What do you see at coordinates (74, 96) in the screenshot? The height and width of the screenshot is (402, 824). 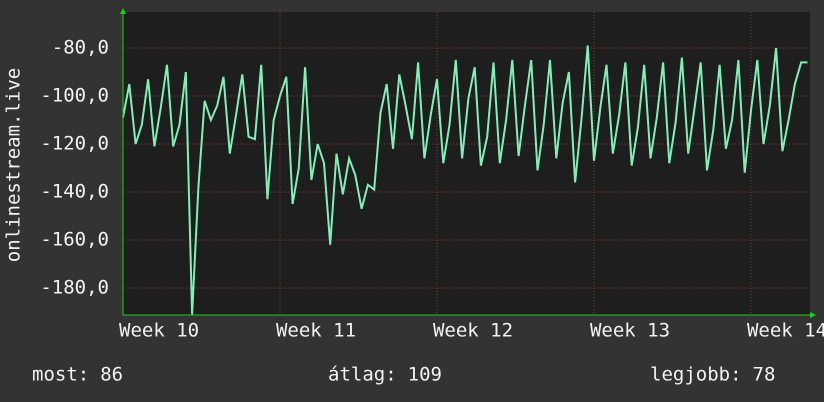 I see `y-tick-label: -100,0` at bounding box center [74, 96].